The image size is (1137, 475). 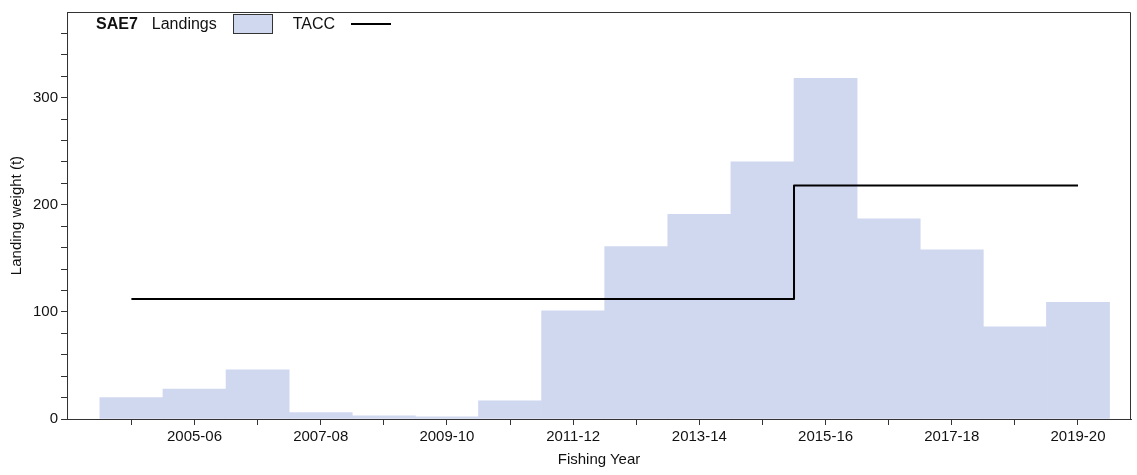 I want to click on x-tick-label: 2015-16, so click(x=826, y=436).